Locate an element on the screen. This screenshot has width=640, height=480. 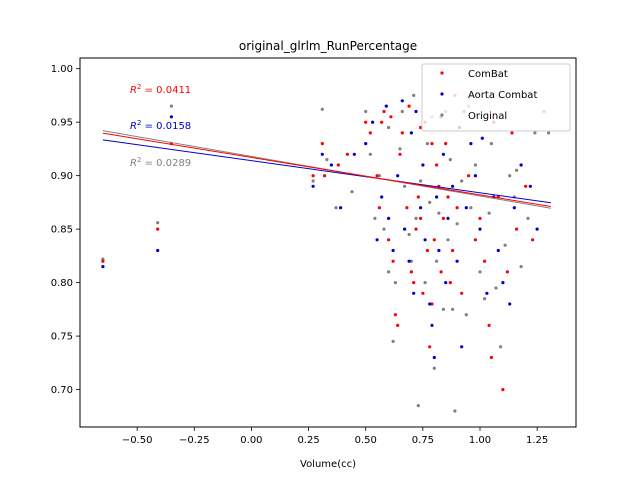
legend-label: Original is located at coordinates (487, 116).